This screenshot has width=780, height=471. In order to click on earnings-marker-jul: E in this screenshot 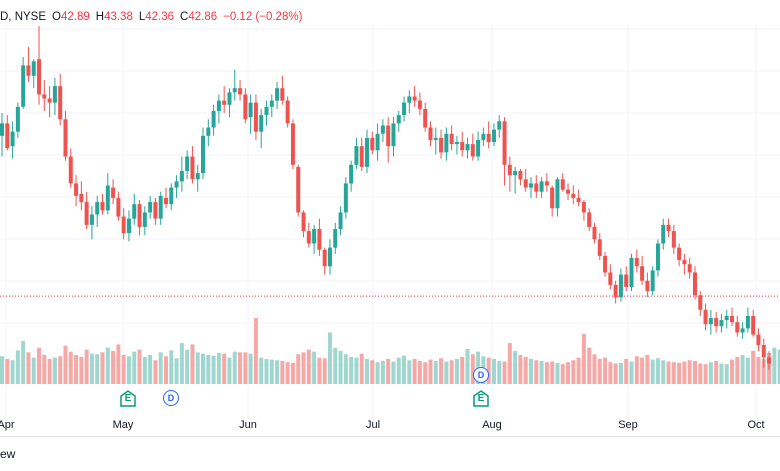, I will do `click(481, 398)`.